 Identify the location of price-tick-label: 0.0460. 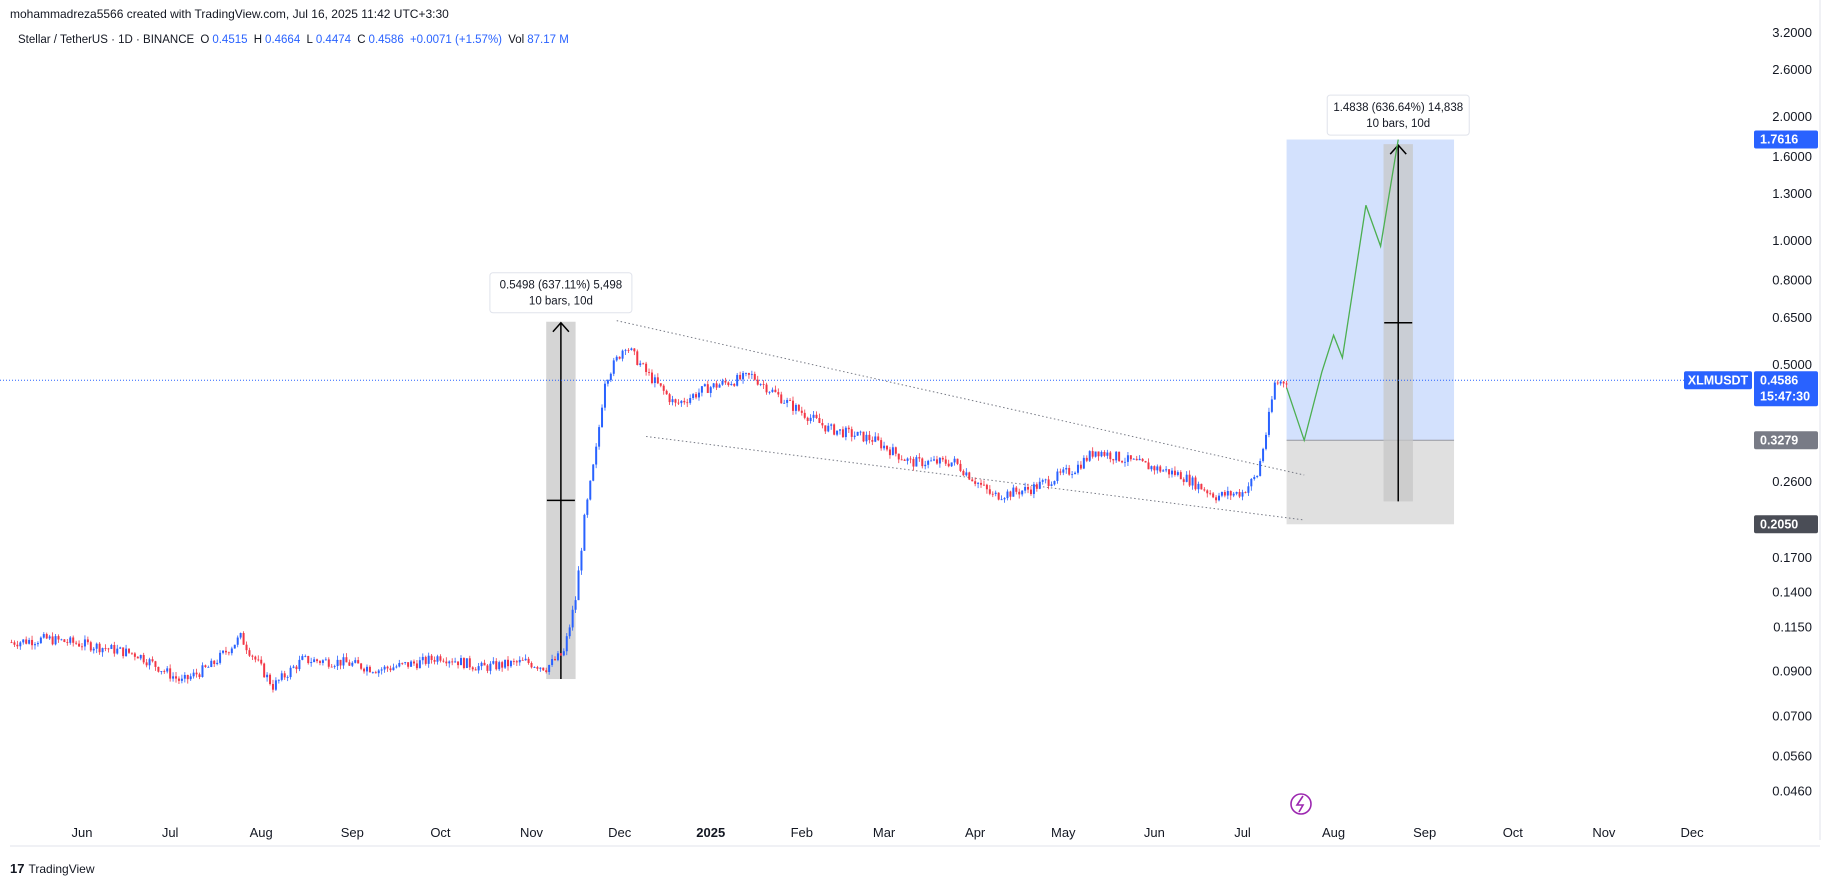
(1792, 791).